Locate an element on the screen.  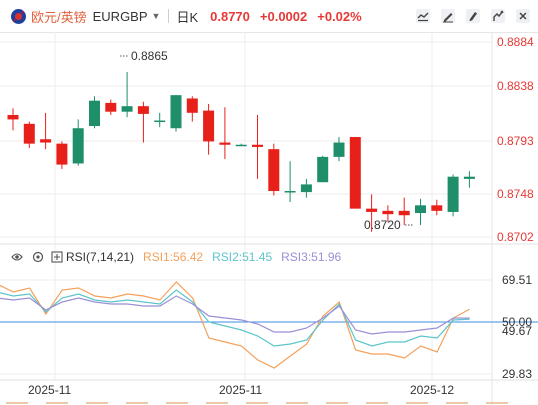
rsi-axis: 69.51 50.00 49.67 29.83 is located at coordinates (517, 327).